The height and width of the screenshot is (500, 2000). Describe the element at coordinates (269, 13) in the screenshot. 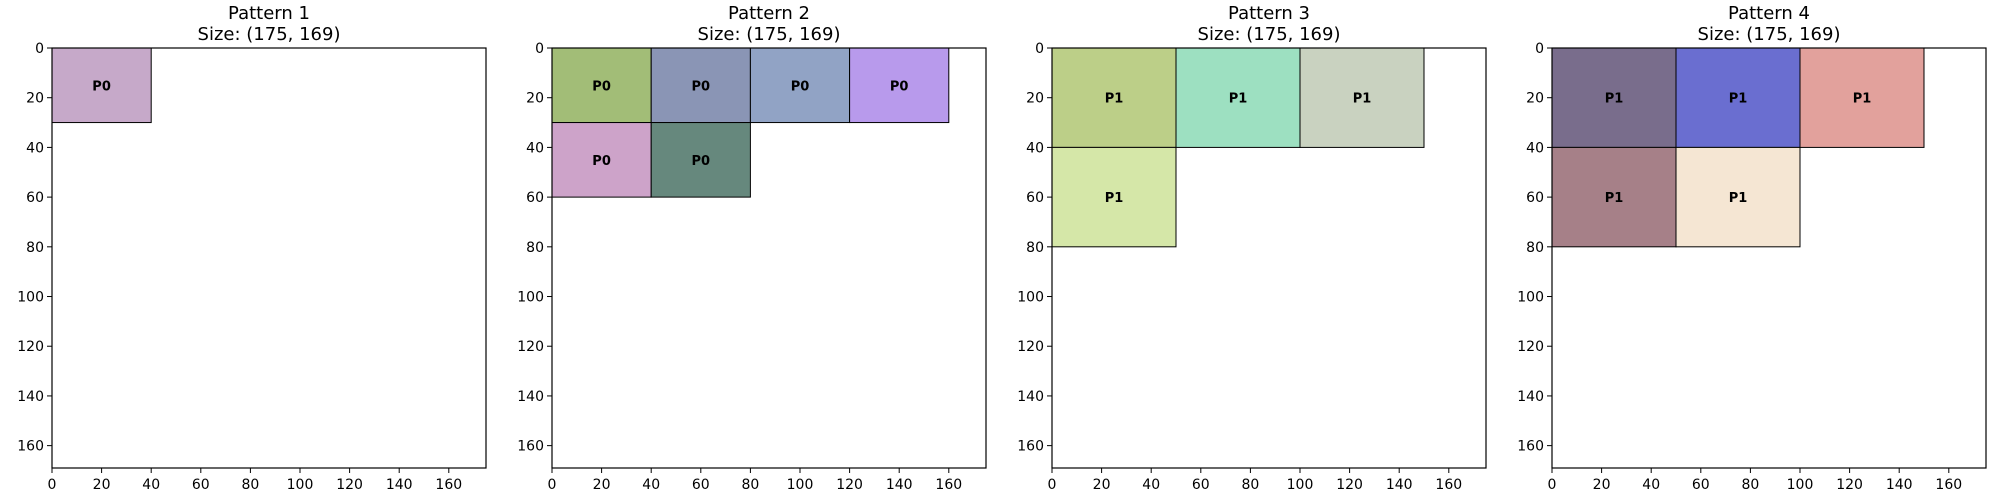

I see `panel-title: Pattern 1` at that location.